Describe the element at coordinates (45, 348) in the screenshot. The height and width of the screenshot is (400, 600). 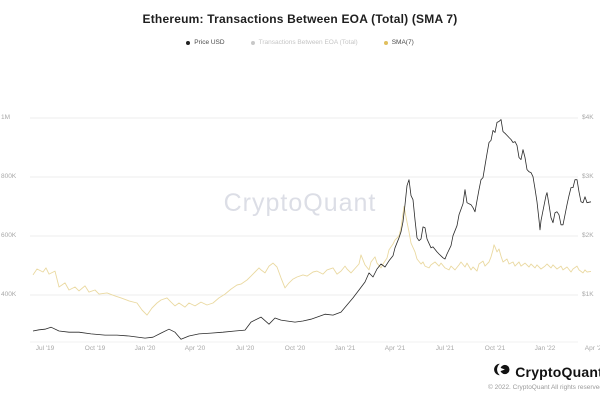
I see `x-axis-label: Jul '19` at that location.